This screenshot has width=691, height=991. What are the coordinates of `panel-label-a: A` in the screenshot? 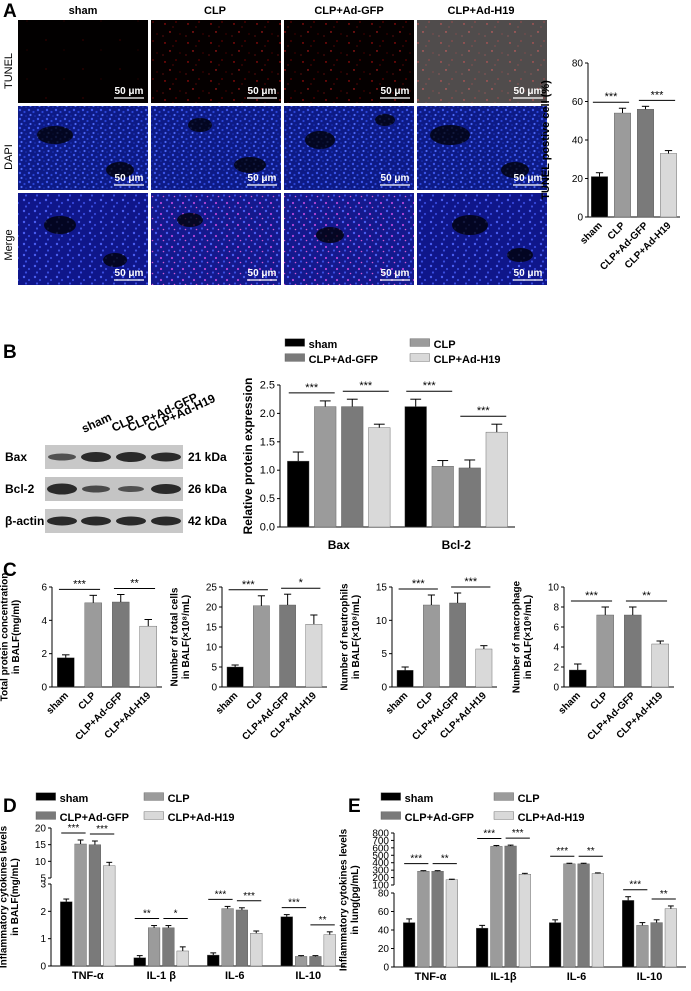 It's located at (10, 11).